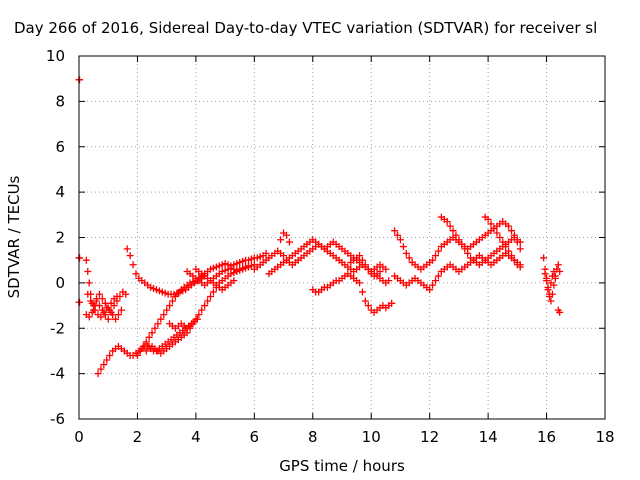  I want to click on y-tick-label: 6, so click(60, 147).